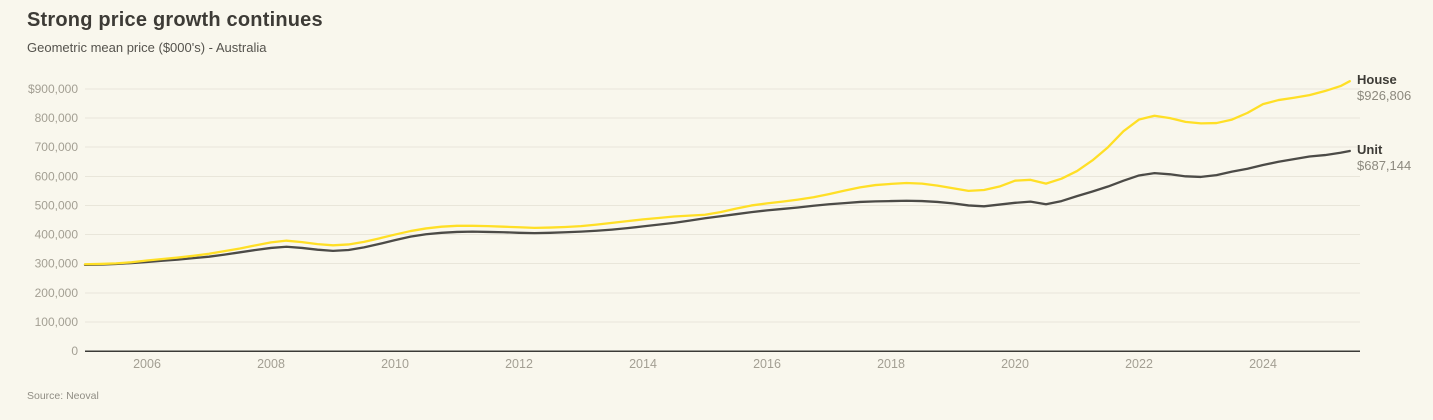 This screenshot has width=1433, height=420. Describe the element at coordinates (1377, 80) in the screenshot. I see `series-name-house: House` at that location.